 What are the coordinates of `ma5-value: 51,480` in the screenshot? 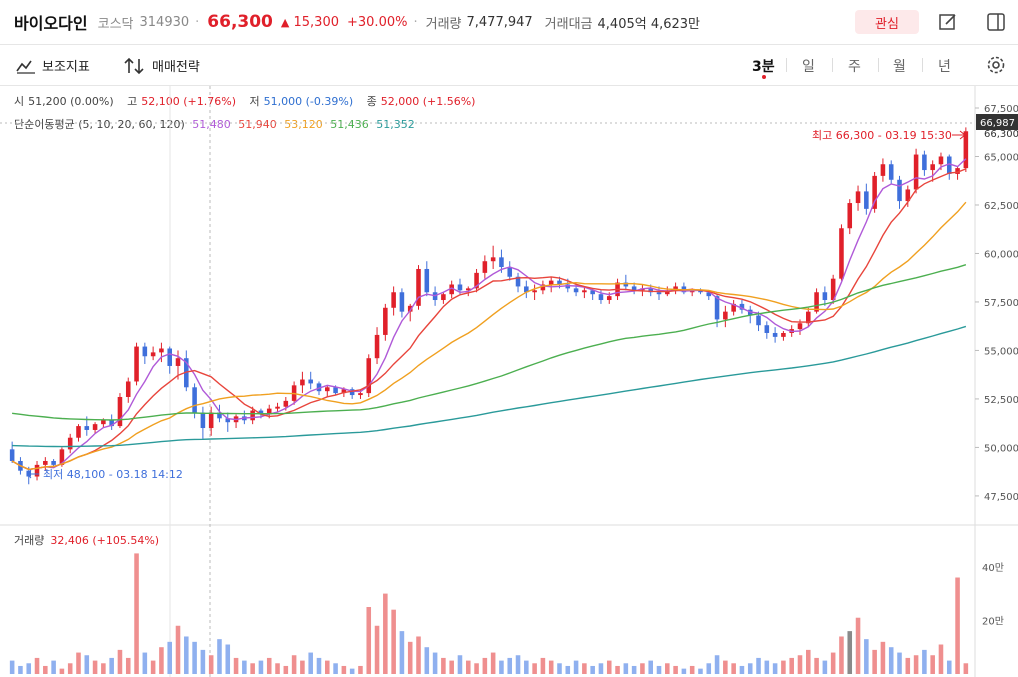 It's located at (211, 124).